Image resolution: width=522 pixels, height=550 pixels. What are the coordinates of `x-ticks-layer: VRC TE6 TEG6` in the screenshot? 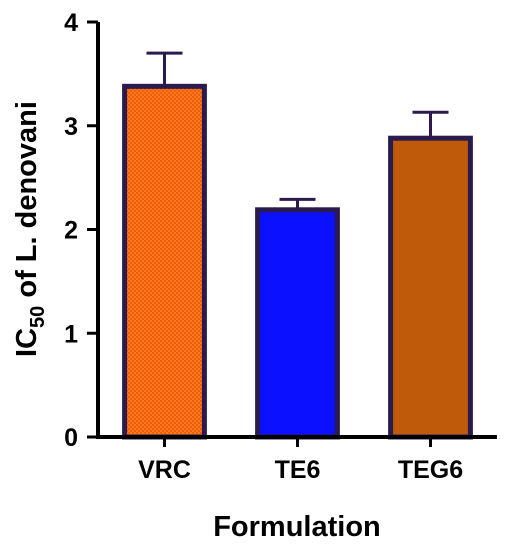 It's located at (300, 460).